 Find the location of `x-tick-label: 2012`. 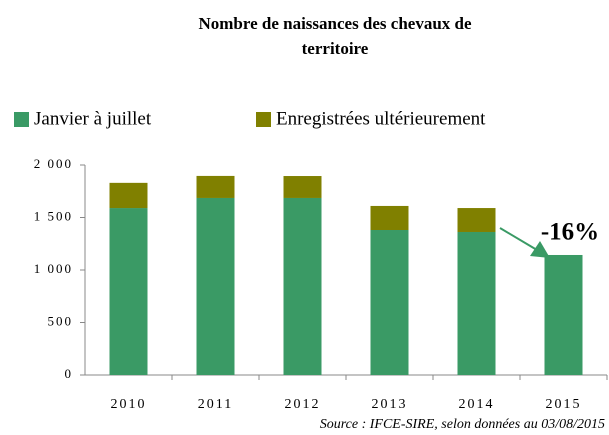

x-tick-label: 2012 is located at coordinates (303, 404).